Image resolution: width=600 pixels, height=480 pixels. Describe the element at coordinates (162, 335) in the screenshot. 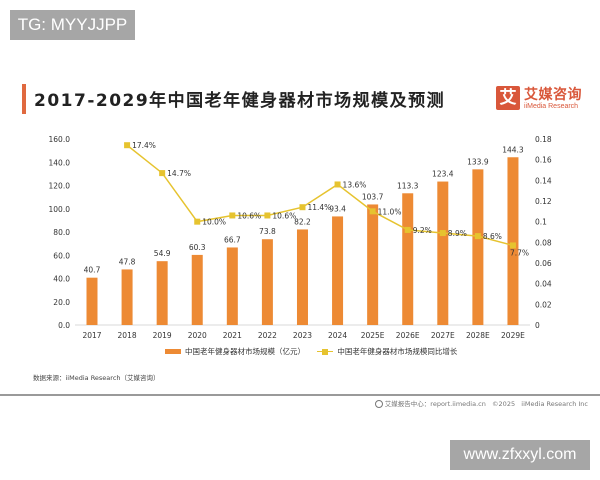

I see `x-axis-tick-label: 2019` at that location.